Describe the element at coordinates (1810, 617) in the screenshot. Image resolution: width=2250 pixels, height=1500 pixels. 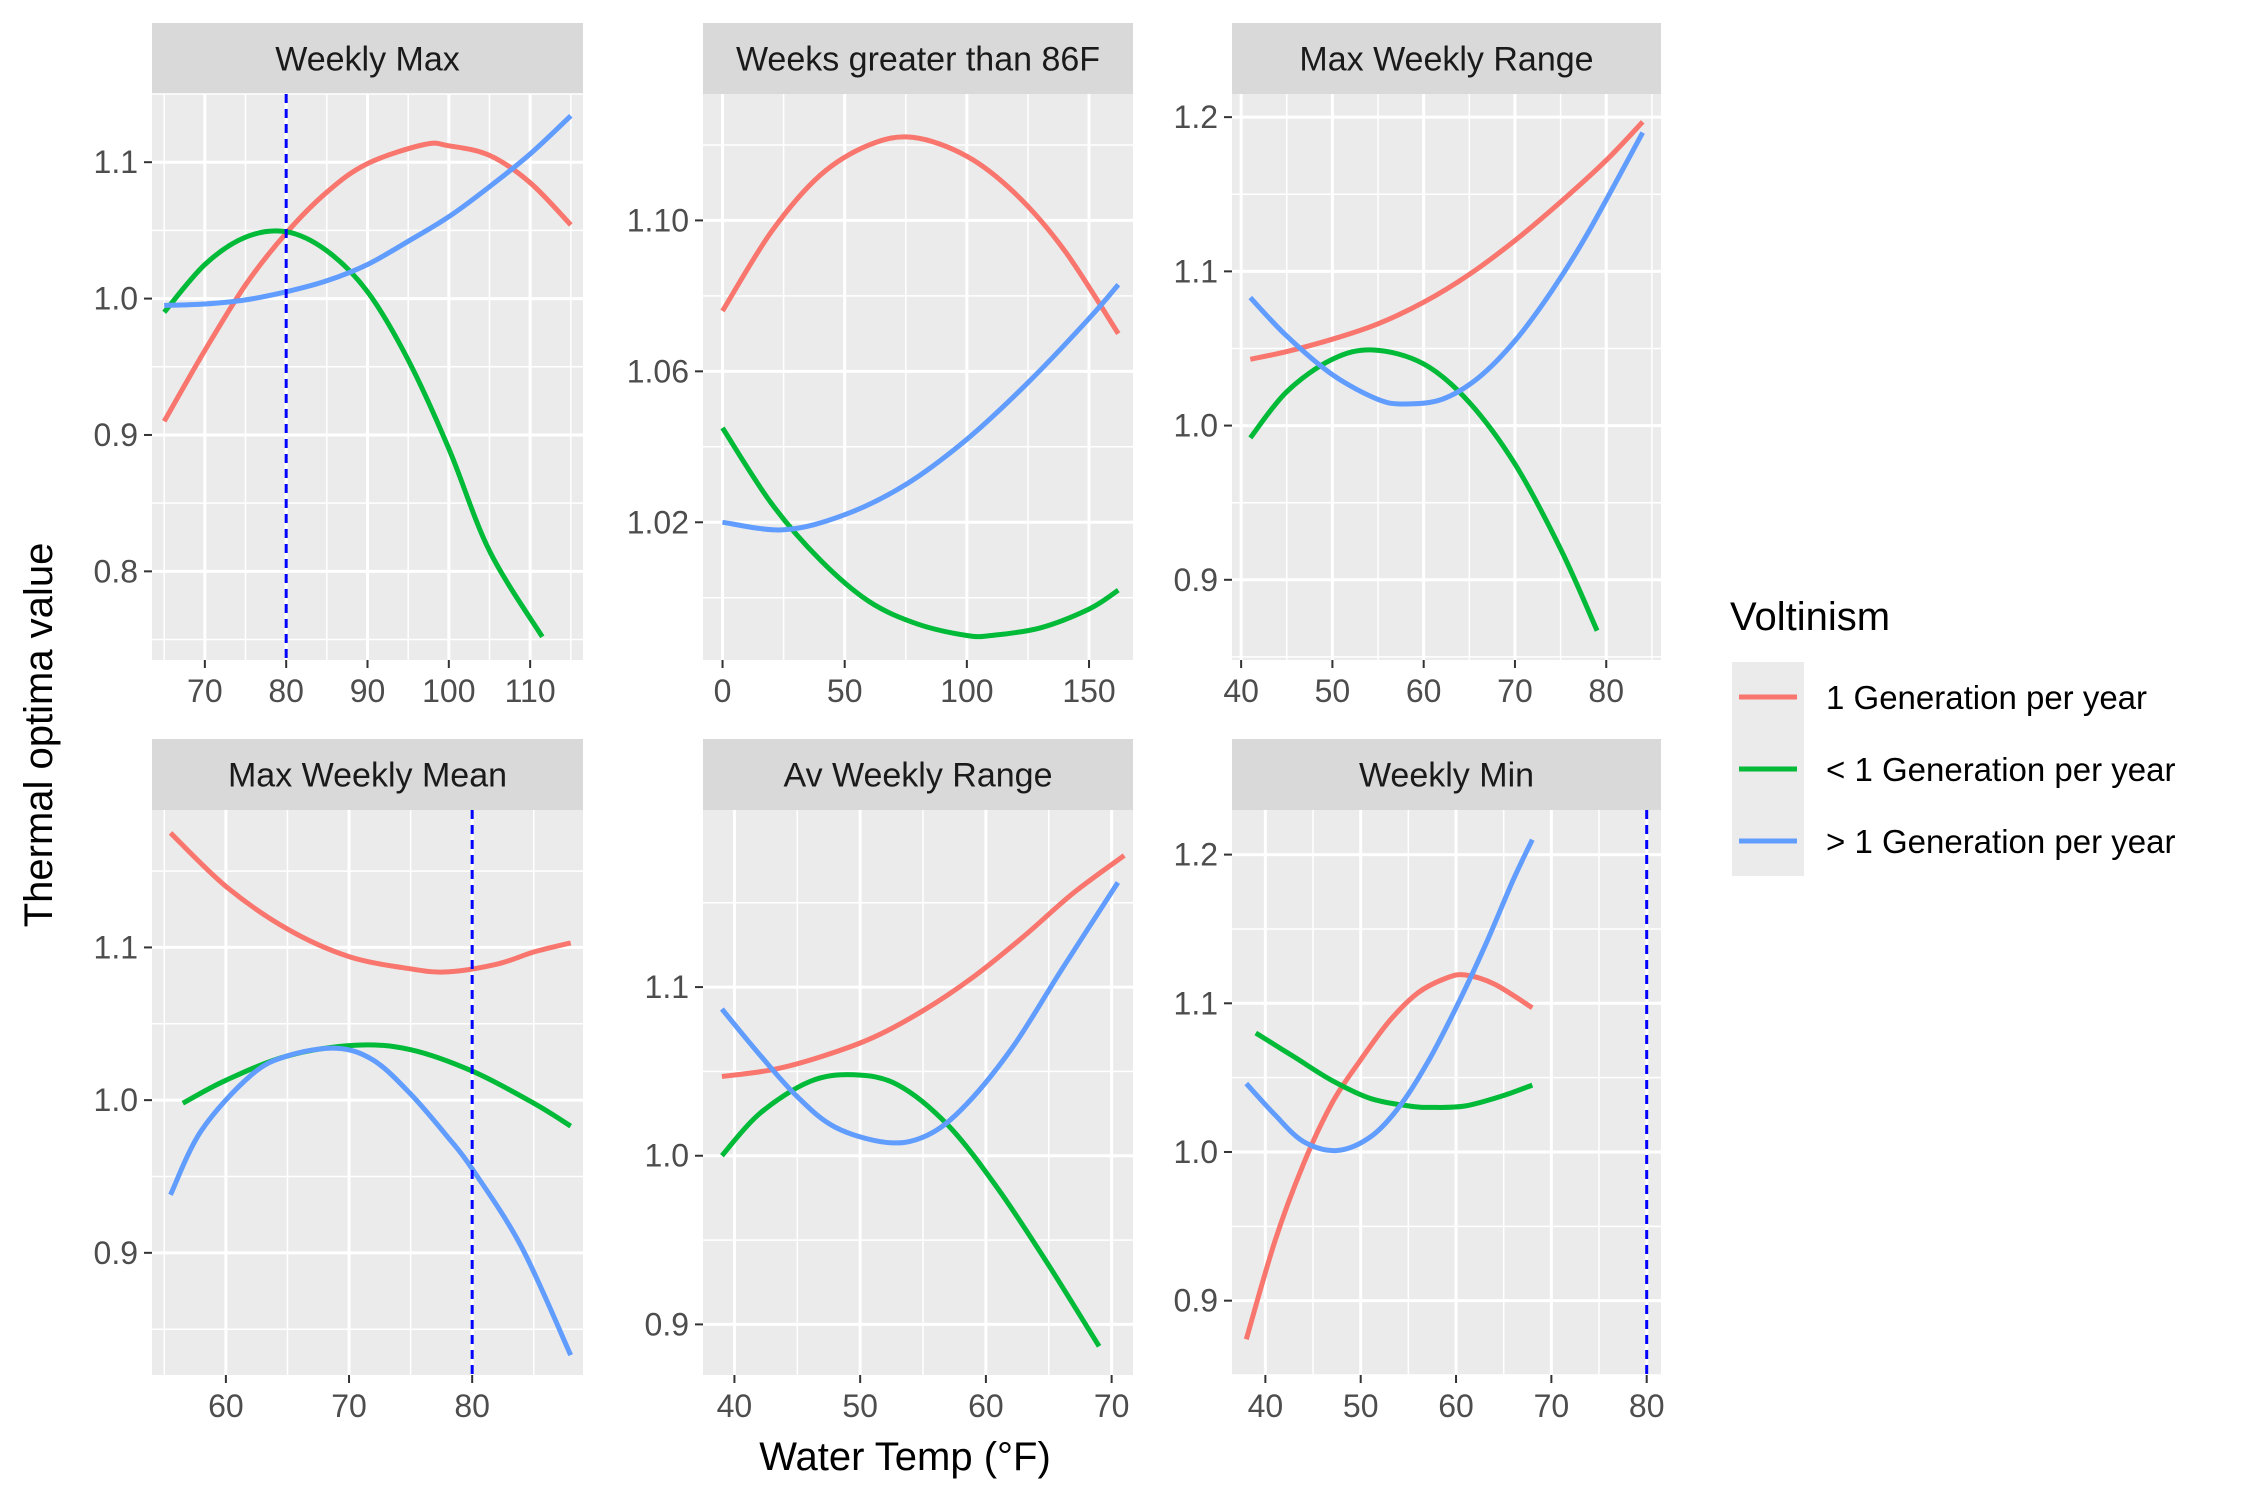
I see `legend-title: Voltinism` at that location.